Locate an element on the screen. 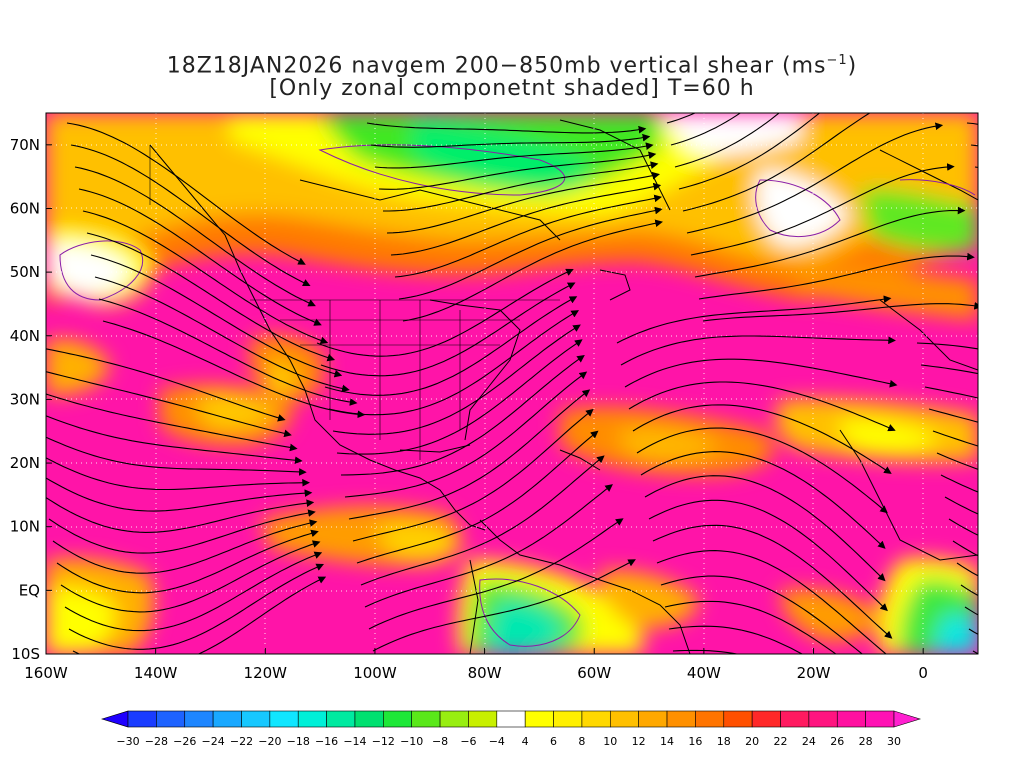 The height and width of the screenshot is (768, 1024). colorbar-label: −22 is located at coordinates (241, 741).